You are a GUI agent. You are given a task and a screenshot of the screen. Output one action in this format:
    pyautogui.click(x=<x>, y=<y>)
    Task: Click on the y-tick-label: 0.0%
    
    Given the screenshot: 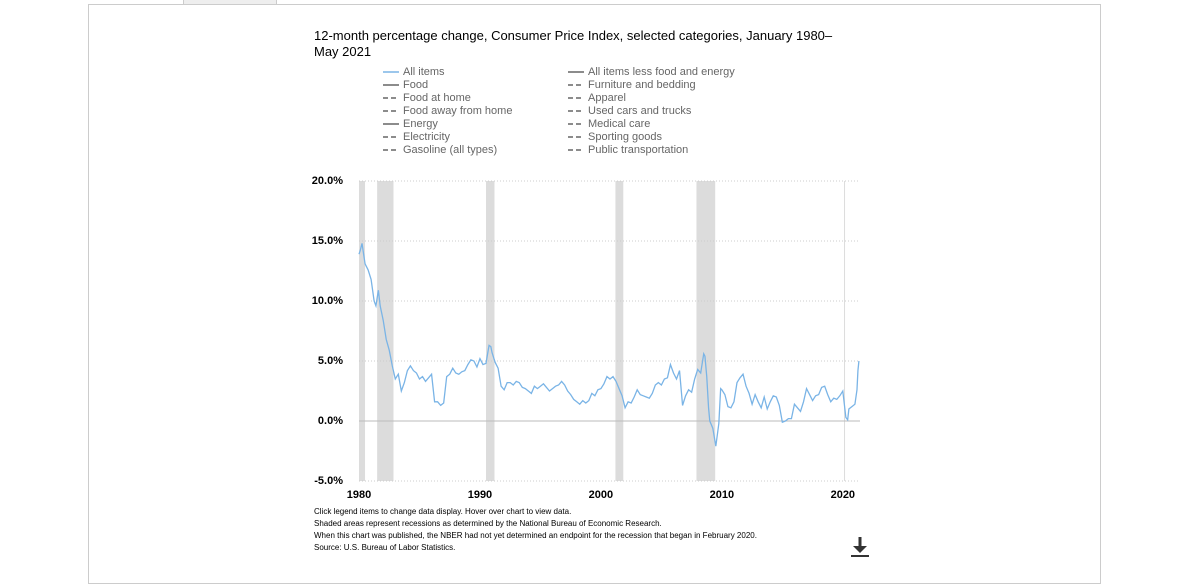 What is the action you would take?
    pyautogui.click(x=330, y=421)
    